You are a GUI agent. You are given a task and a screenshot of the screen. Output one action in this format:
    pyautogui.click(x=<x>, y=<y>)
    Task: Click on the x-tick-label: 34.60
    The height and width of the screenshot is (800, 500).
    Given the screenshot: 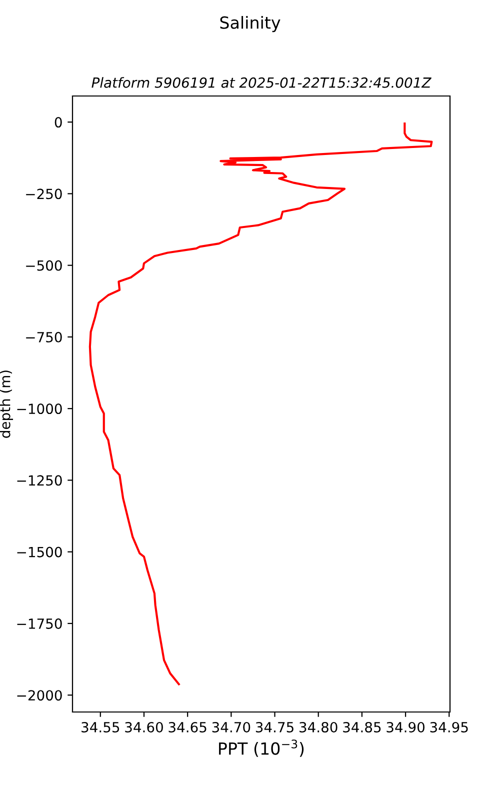 What is the action you would take?
    pyautogui.click(x=144, y=727)
    